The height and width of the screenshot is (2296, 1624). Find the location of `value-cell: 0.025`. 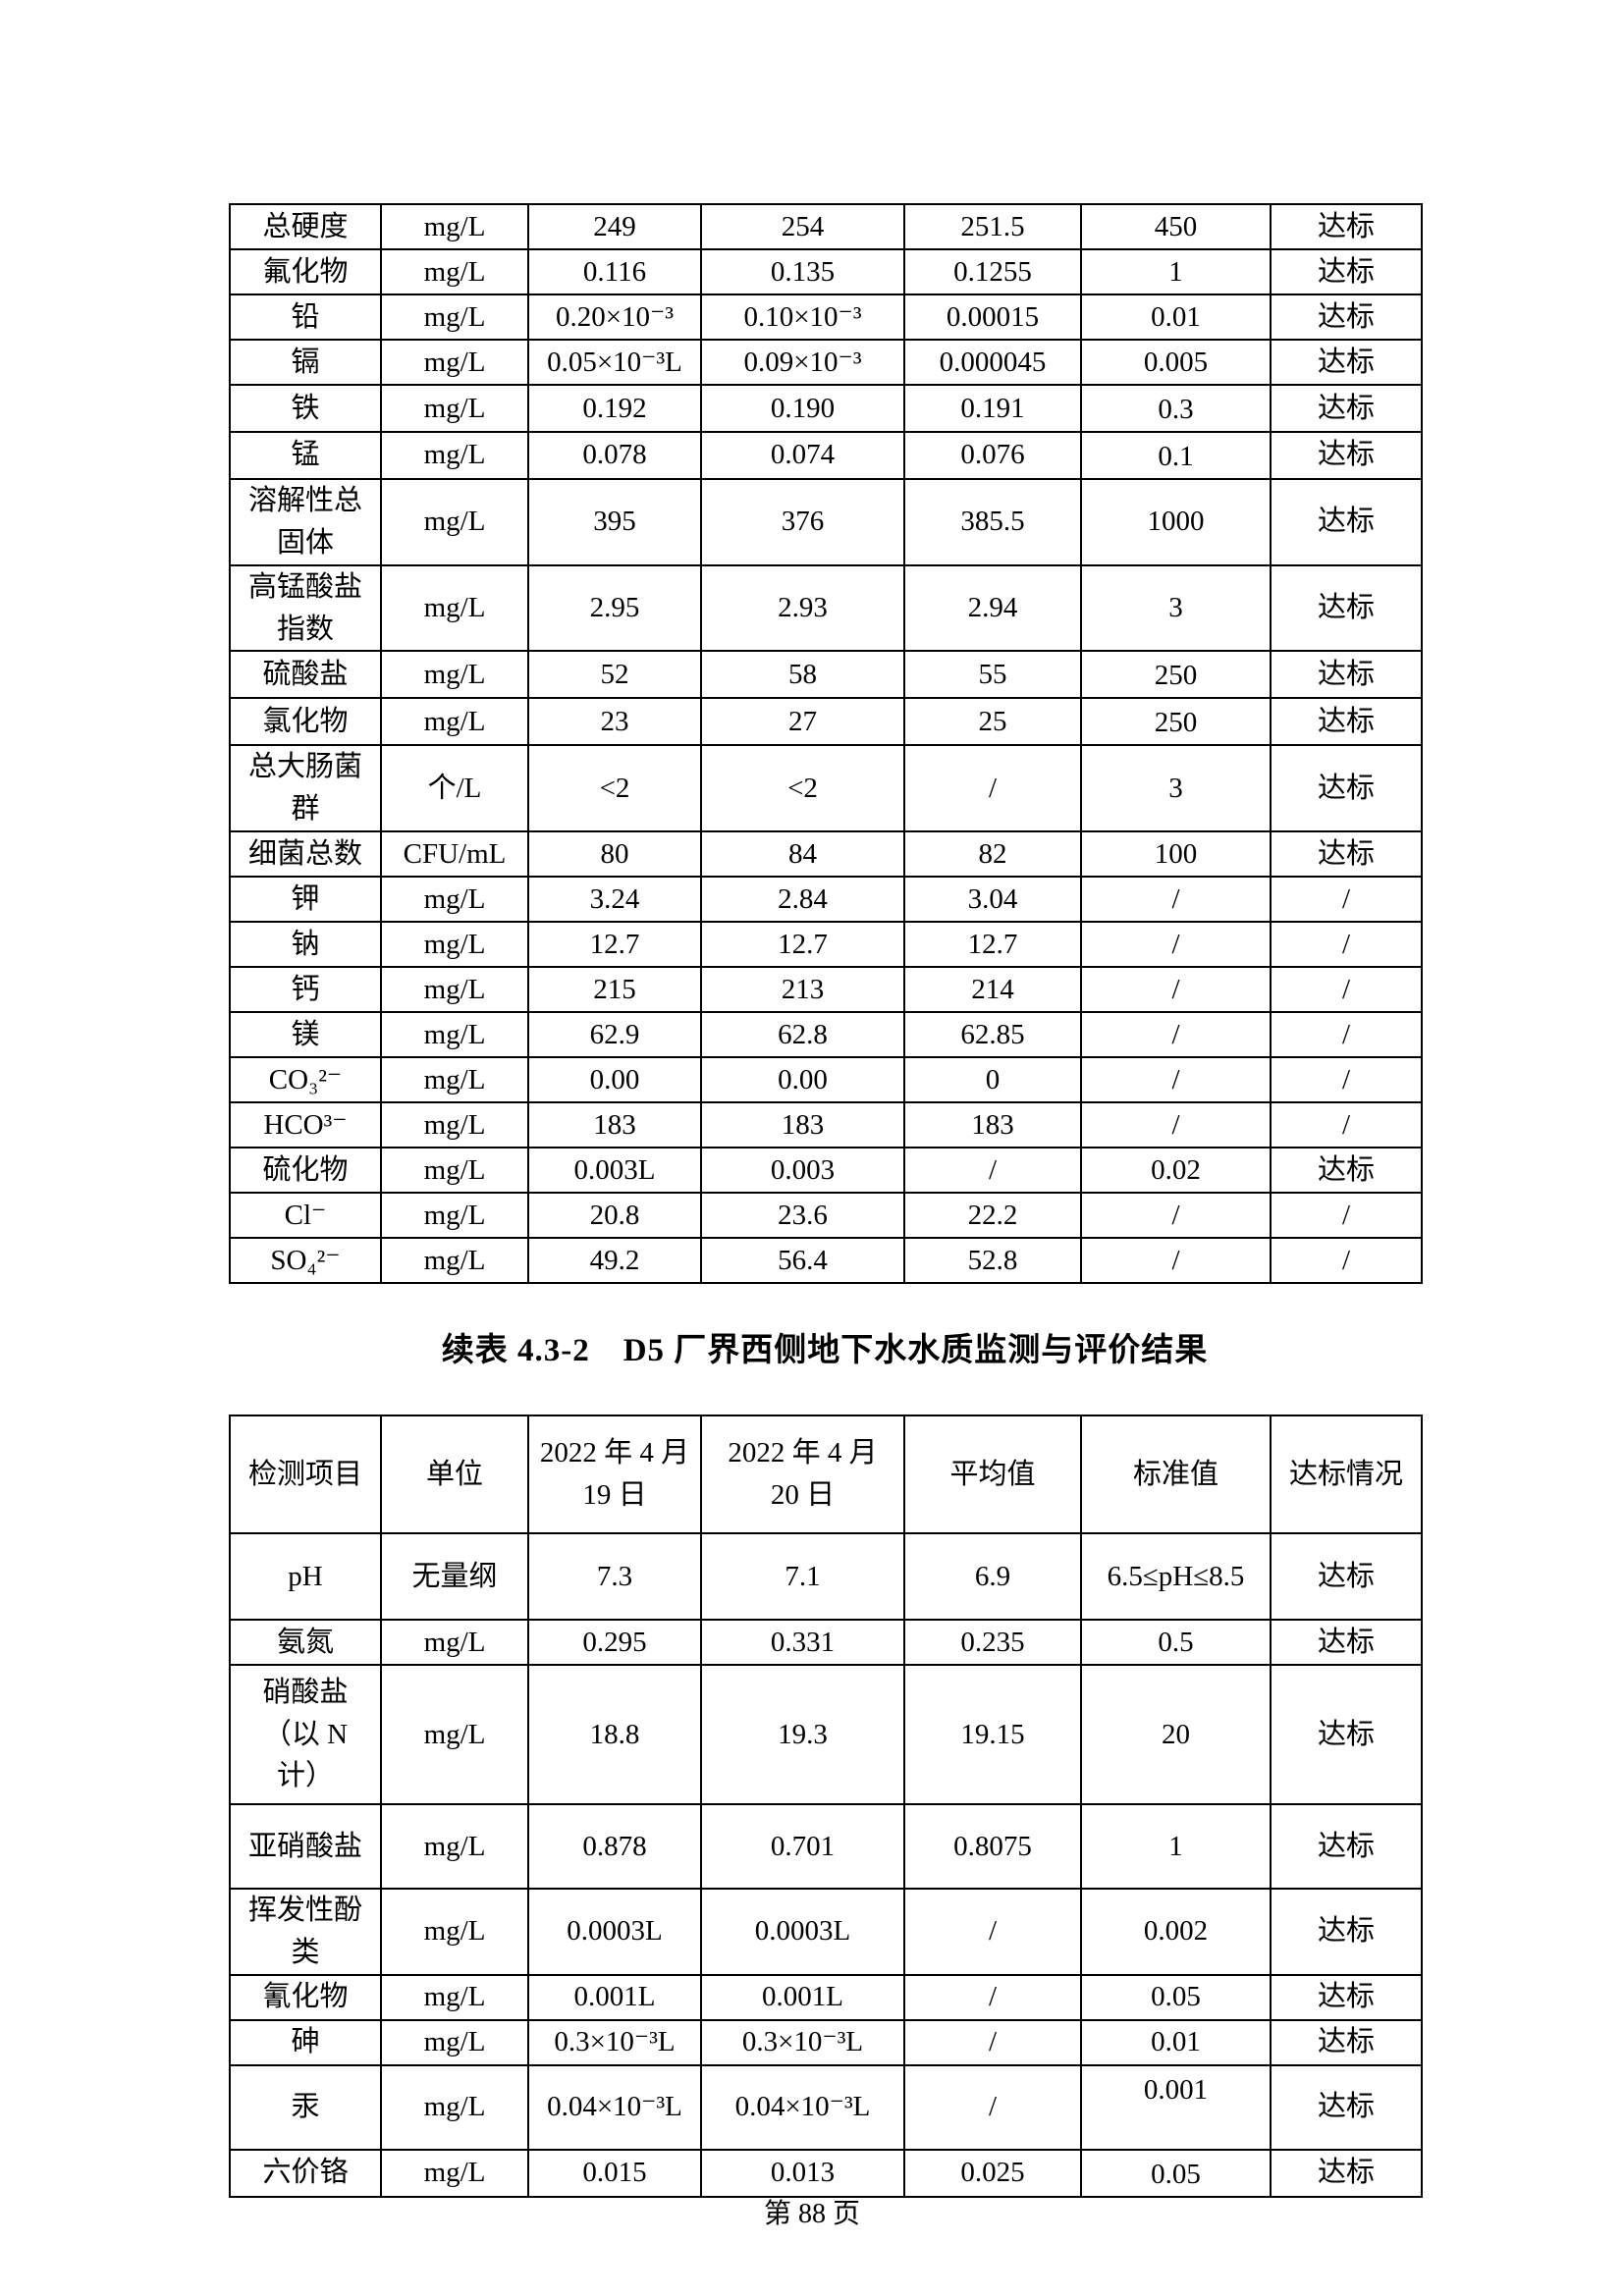

value-cell: 0.025 is located at coordinates (992, 2173).